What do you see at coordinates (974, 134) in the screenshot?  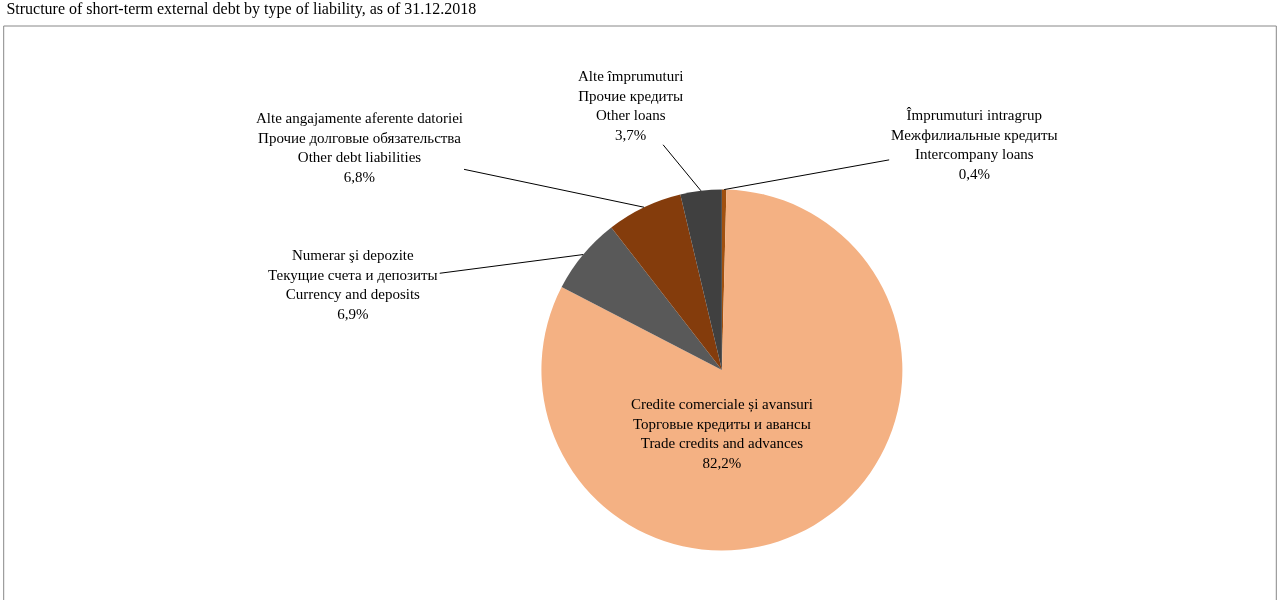 I see `slice-label: Împrumuturi intragrup Межфилиальные кредиты Intercompany loans` at bounding box center [974, 134].